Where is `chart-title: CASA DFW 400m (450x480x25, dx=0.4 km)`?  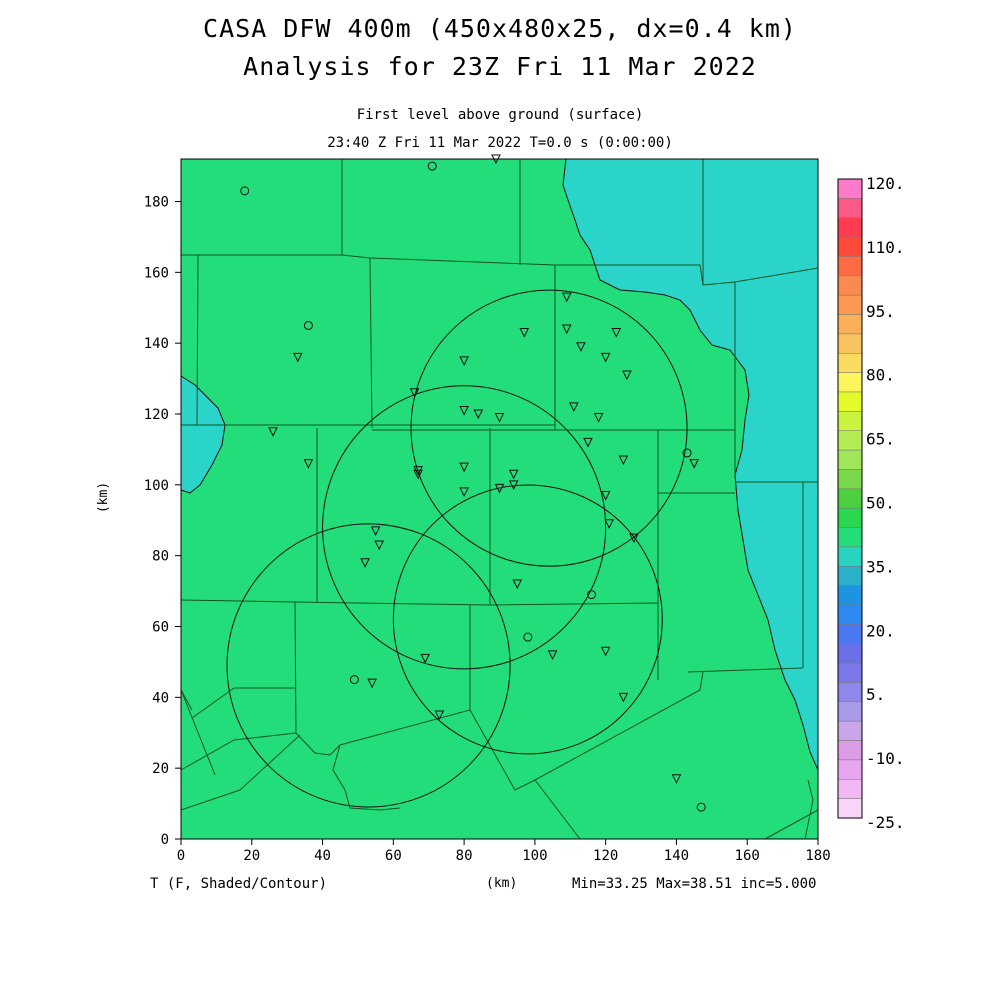 chart-title: CASA DFW 400m (450x480x25, dx=0.4 km) is located at coordinates (500, 28).